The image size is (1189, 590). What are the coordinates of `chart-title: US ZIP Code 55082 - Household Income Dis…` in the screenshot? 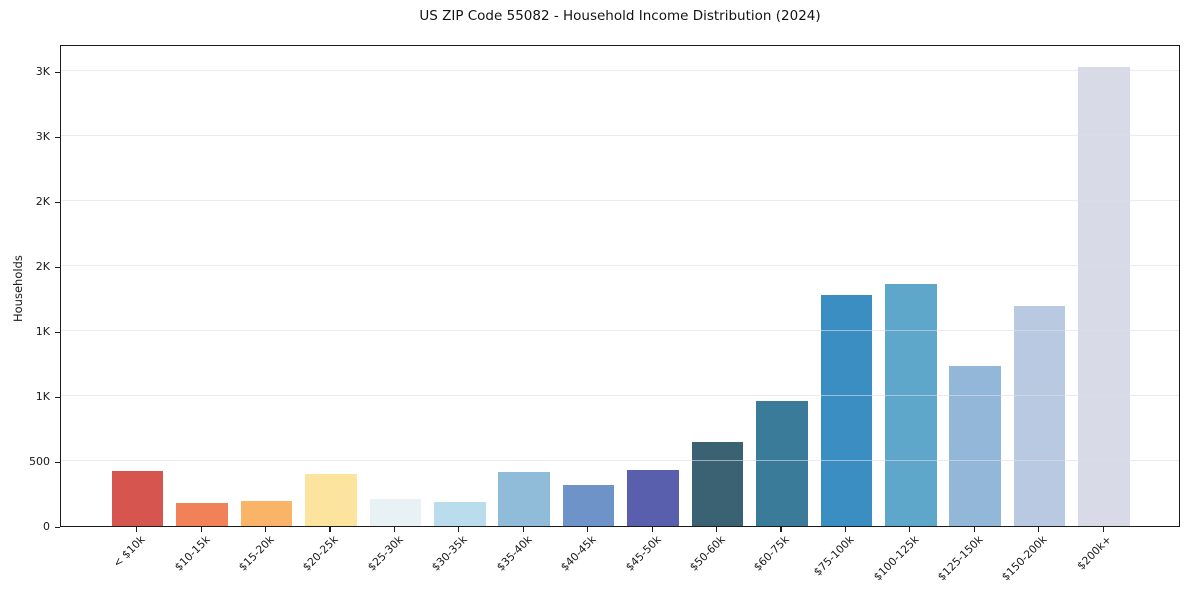 It's located at (620, 16).